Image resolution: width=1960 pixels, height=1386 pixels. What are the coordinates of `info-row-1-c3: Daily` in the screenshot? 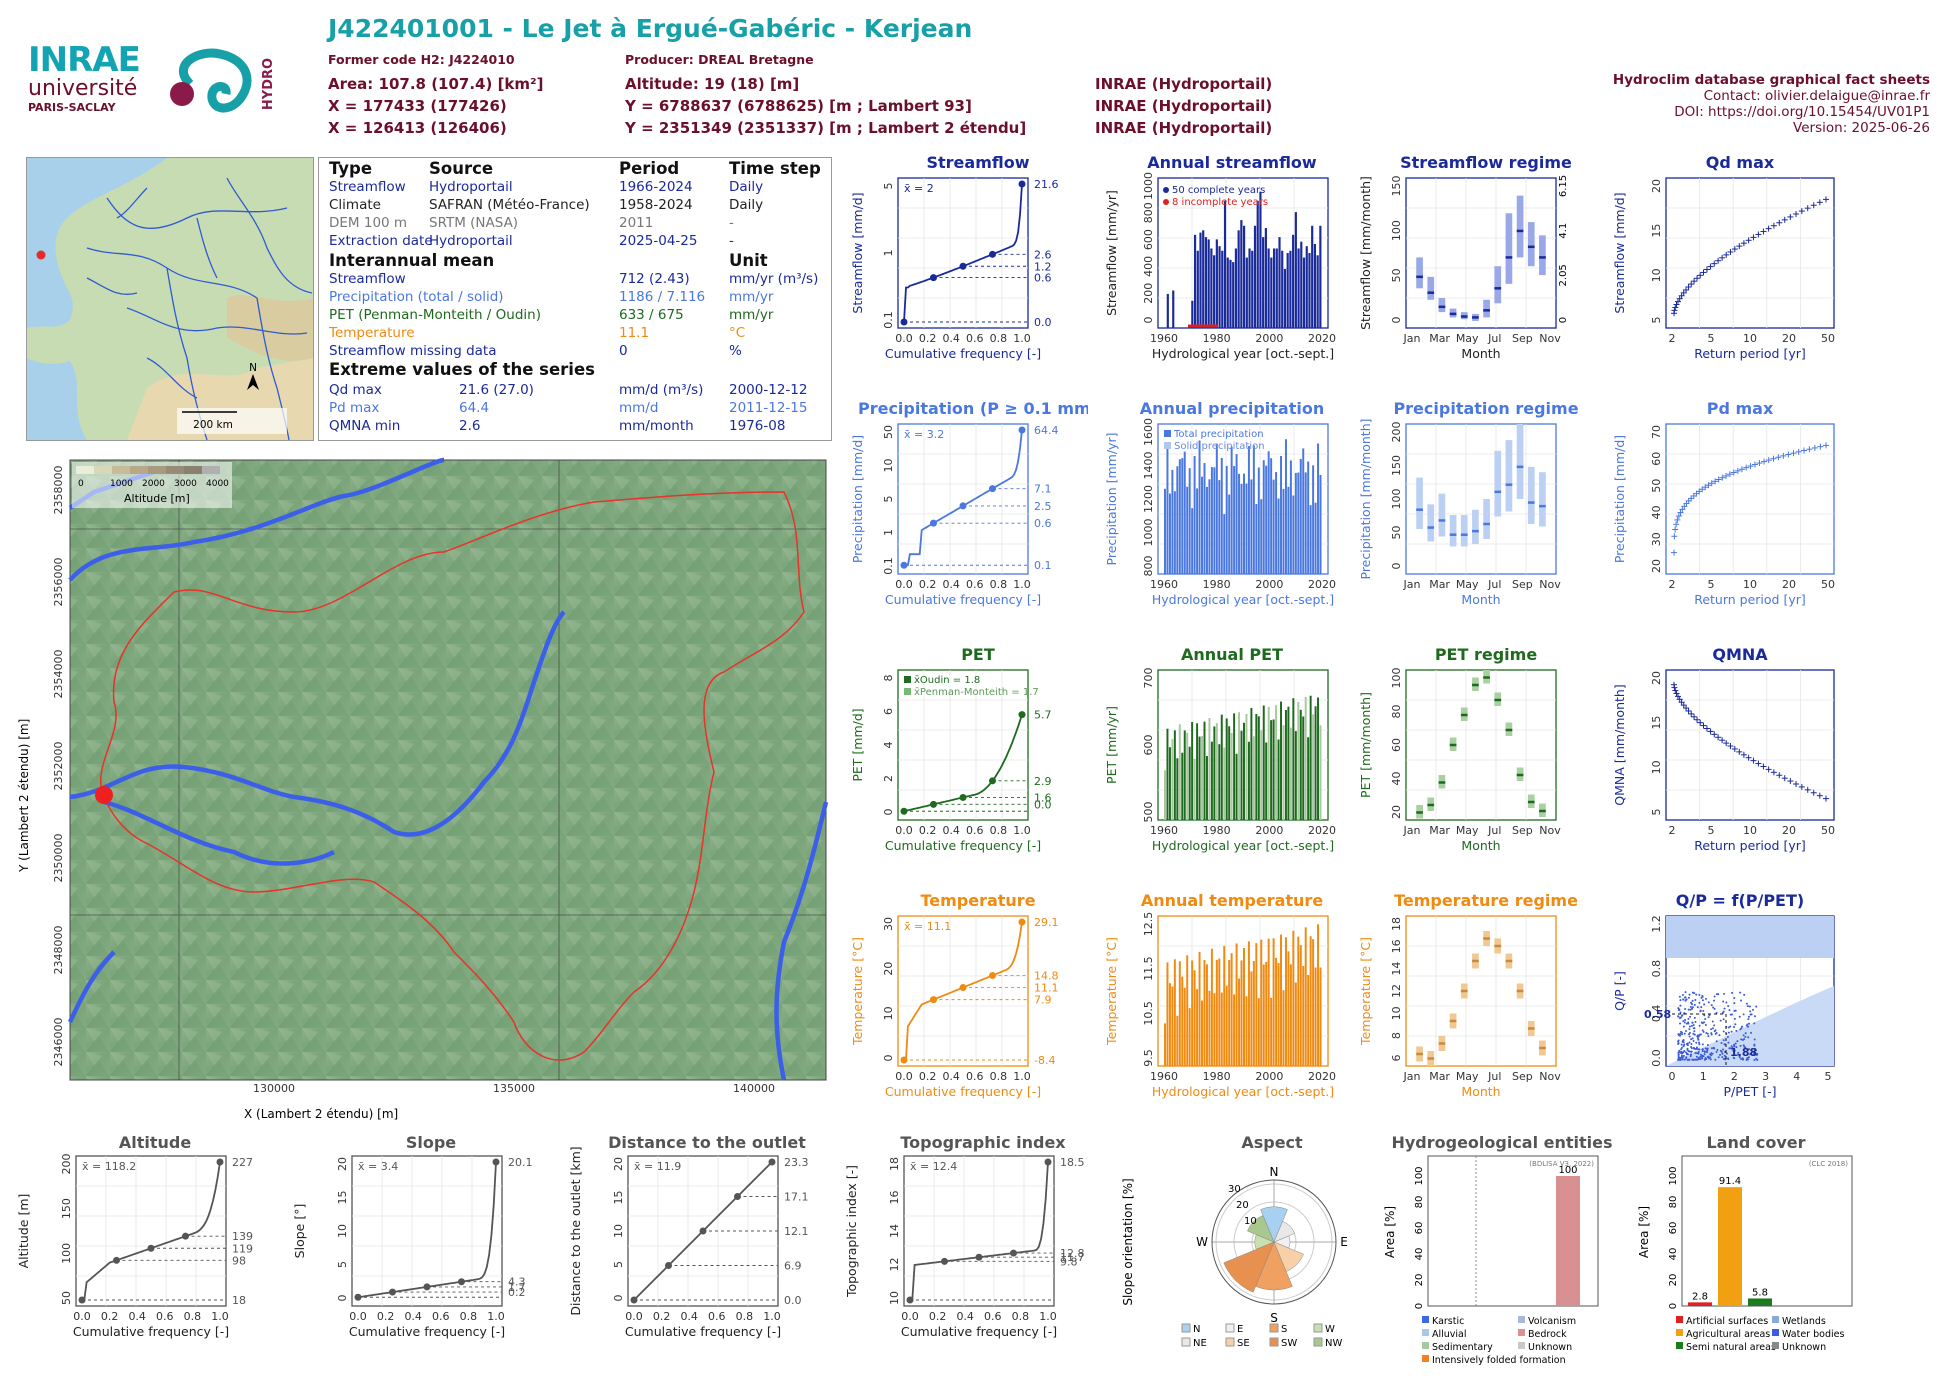 It's located at (746, 205).